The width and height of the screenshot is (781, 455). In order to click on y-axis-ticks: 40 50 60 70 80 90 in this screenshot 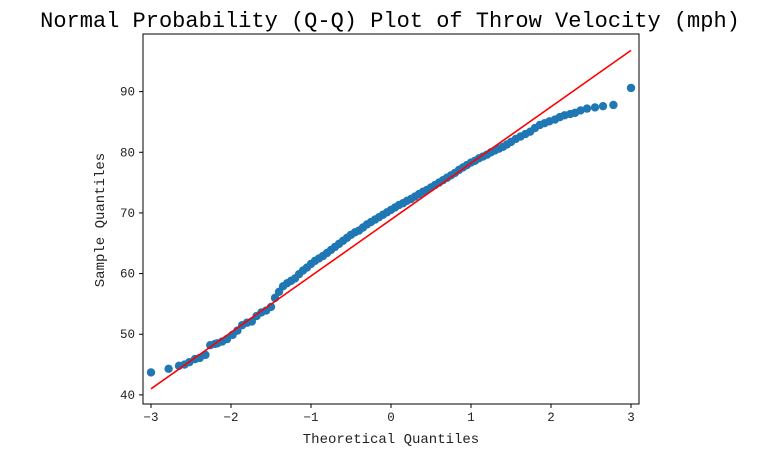, I will do `click(131, 244)`.